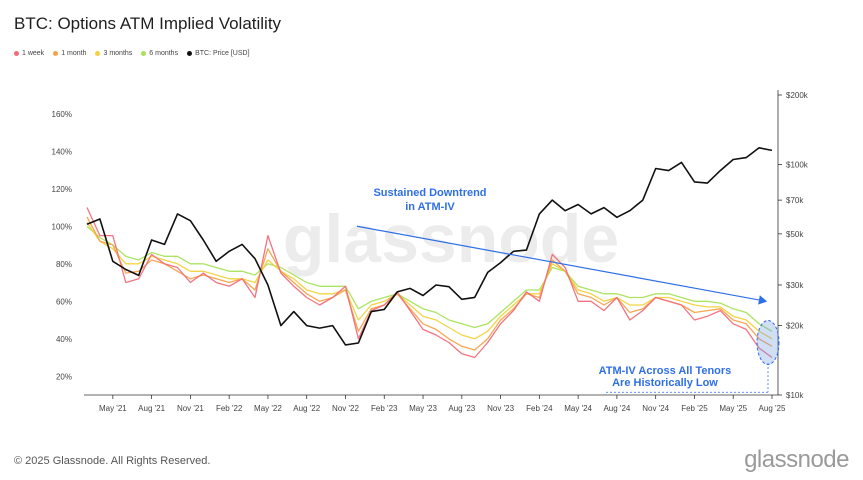 The image size is (863, 480). What do you see at coordinates (56, 53) in the screenshot?
I see `legend-swatch-1m` at bounding box center [56, 53].